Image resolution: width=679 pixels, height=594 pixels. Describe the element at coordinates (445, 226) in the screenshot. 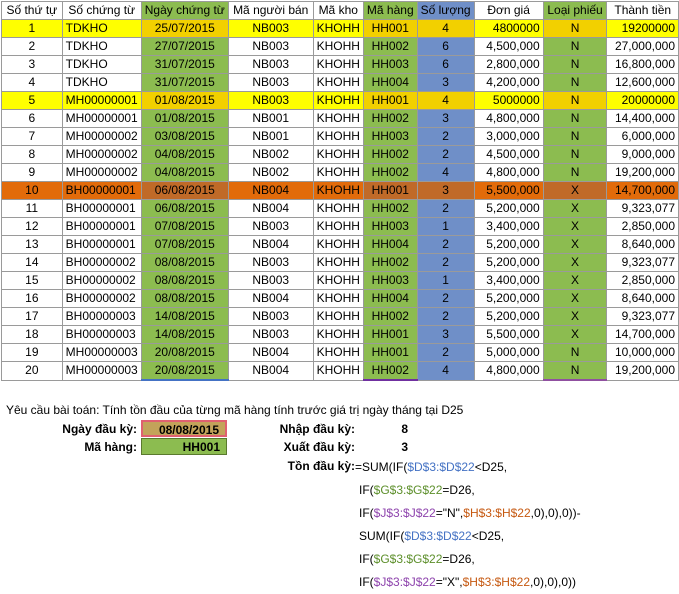

I see `cell-qty: 1` at that location.